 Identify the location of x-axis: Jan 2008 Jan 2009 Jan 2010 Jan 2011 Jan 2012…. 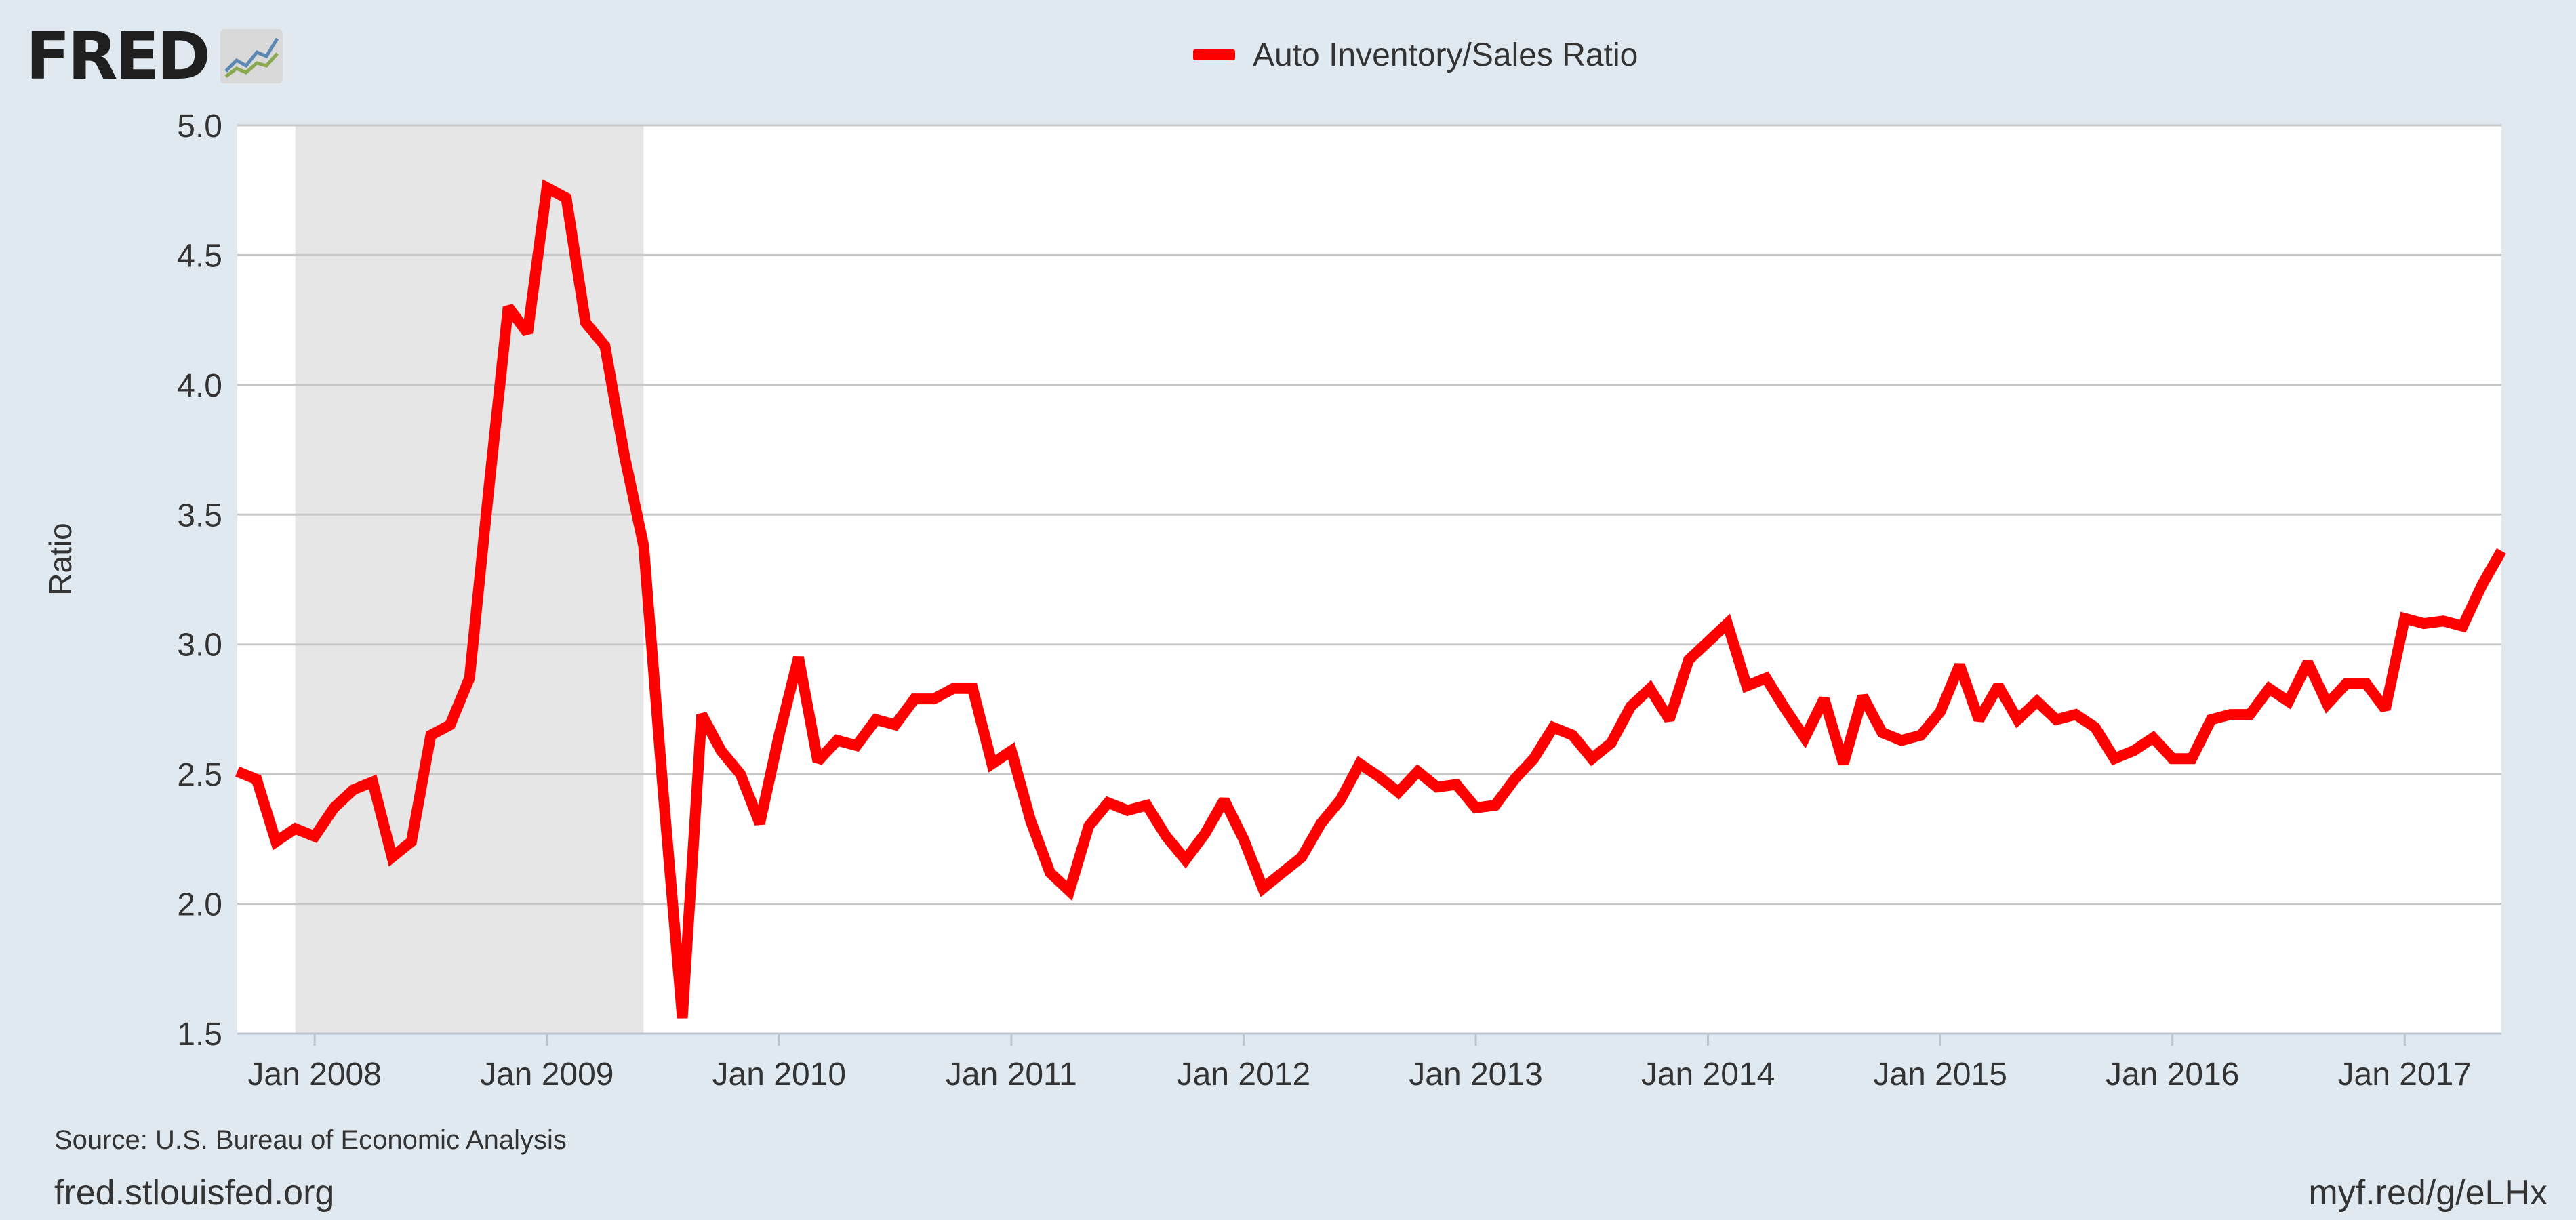
(1369, 1063).